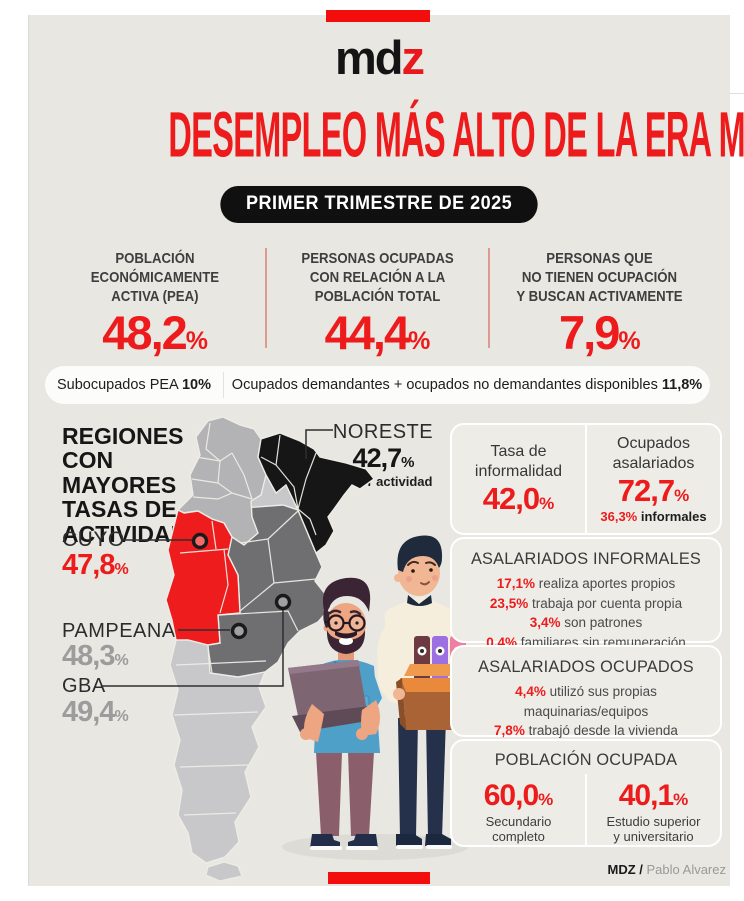 This screenshot has height=901, width=744. What do you see at coordinates (95, 656) in the screenshot?
I see `region-value-pampeana: 48,3%` at bounding box center [95, 656].